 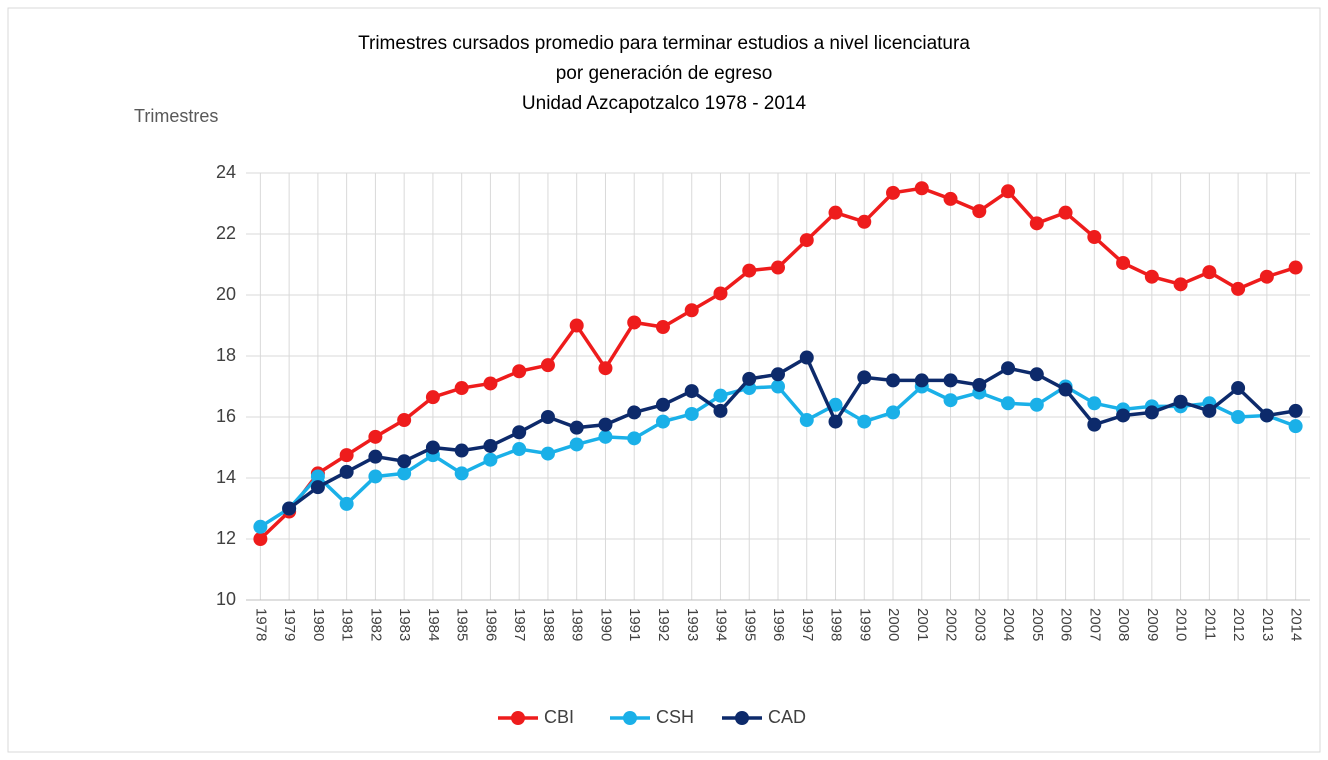 What do you see at coordinates (548, 624) in the screenshot?
I see `x-tick-label: 1988` at bounding box center [548, 624].